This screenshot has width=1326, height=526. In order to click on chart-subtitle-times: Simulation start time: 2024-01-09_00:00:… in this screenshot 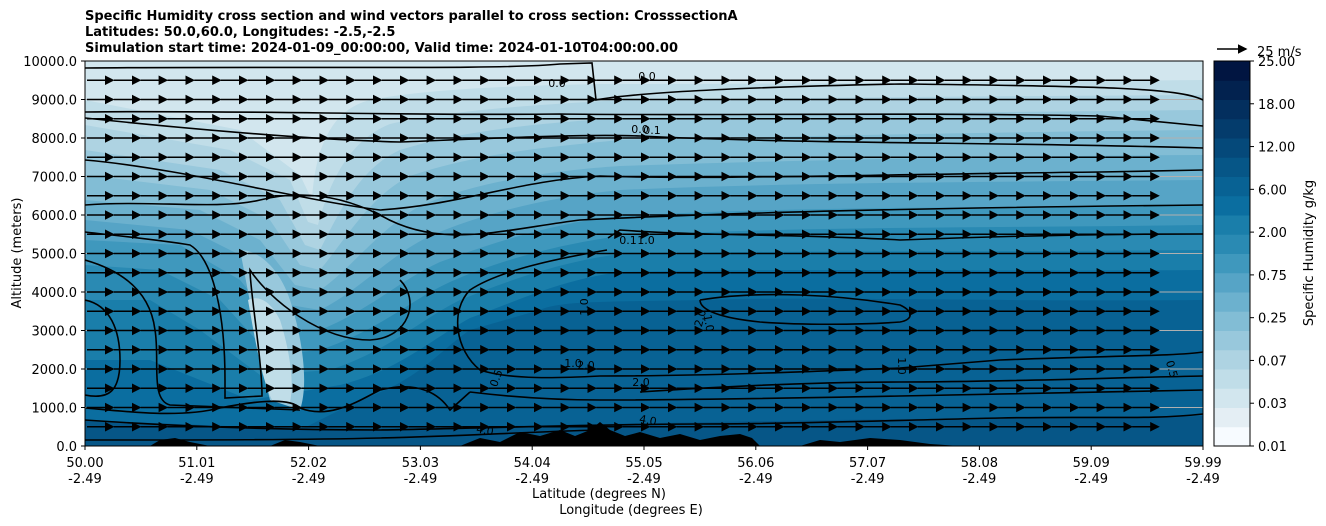, I will do `click(381, 48)`.